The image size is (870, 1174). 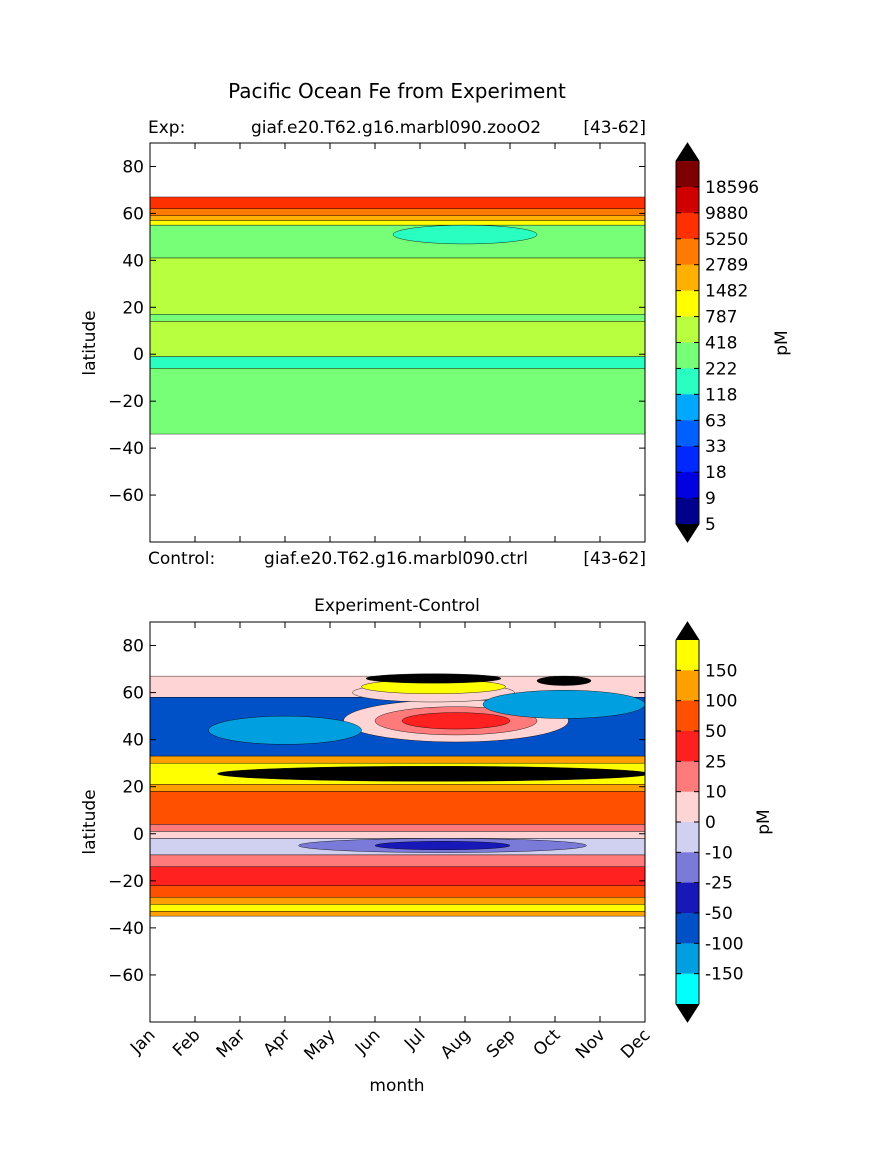 I want to click on colorbar-tick-label: -100, so click(x=724, y=944).